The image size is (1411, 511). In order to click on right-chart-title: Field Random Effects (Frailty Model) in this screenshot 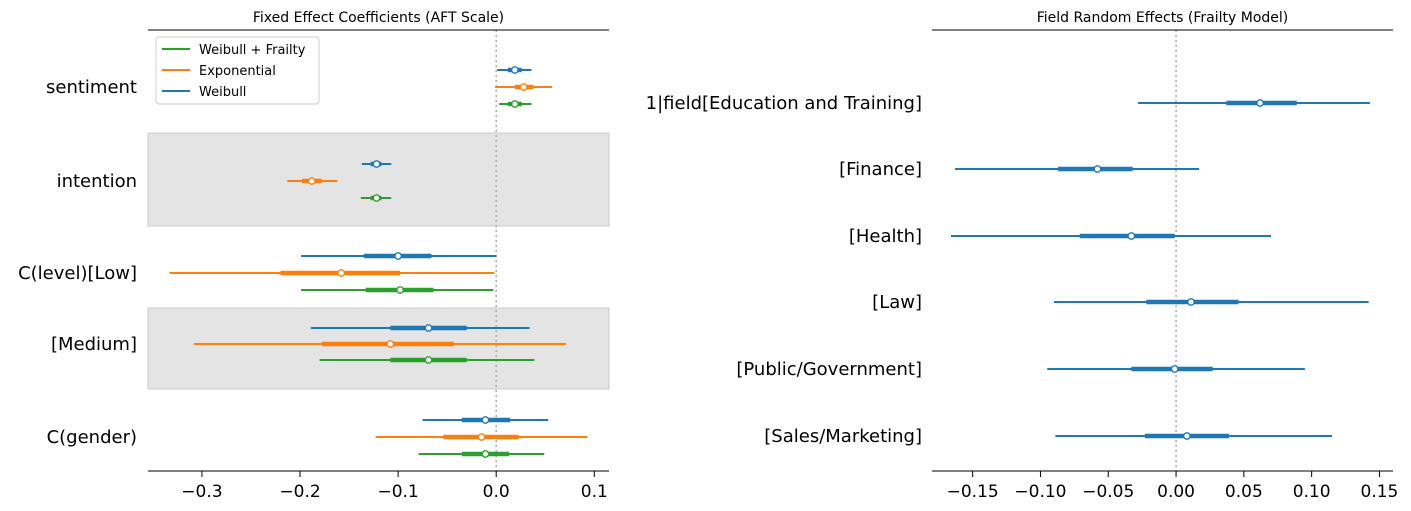, I will do `click(1163, 18)`.